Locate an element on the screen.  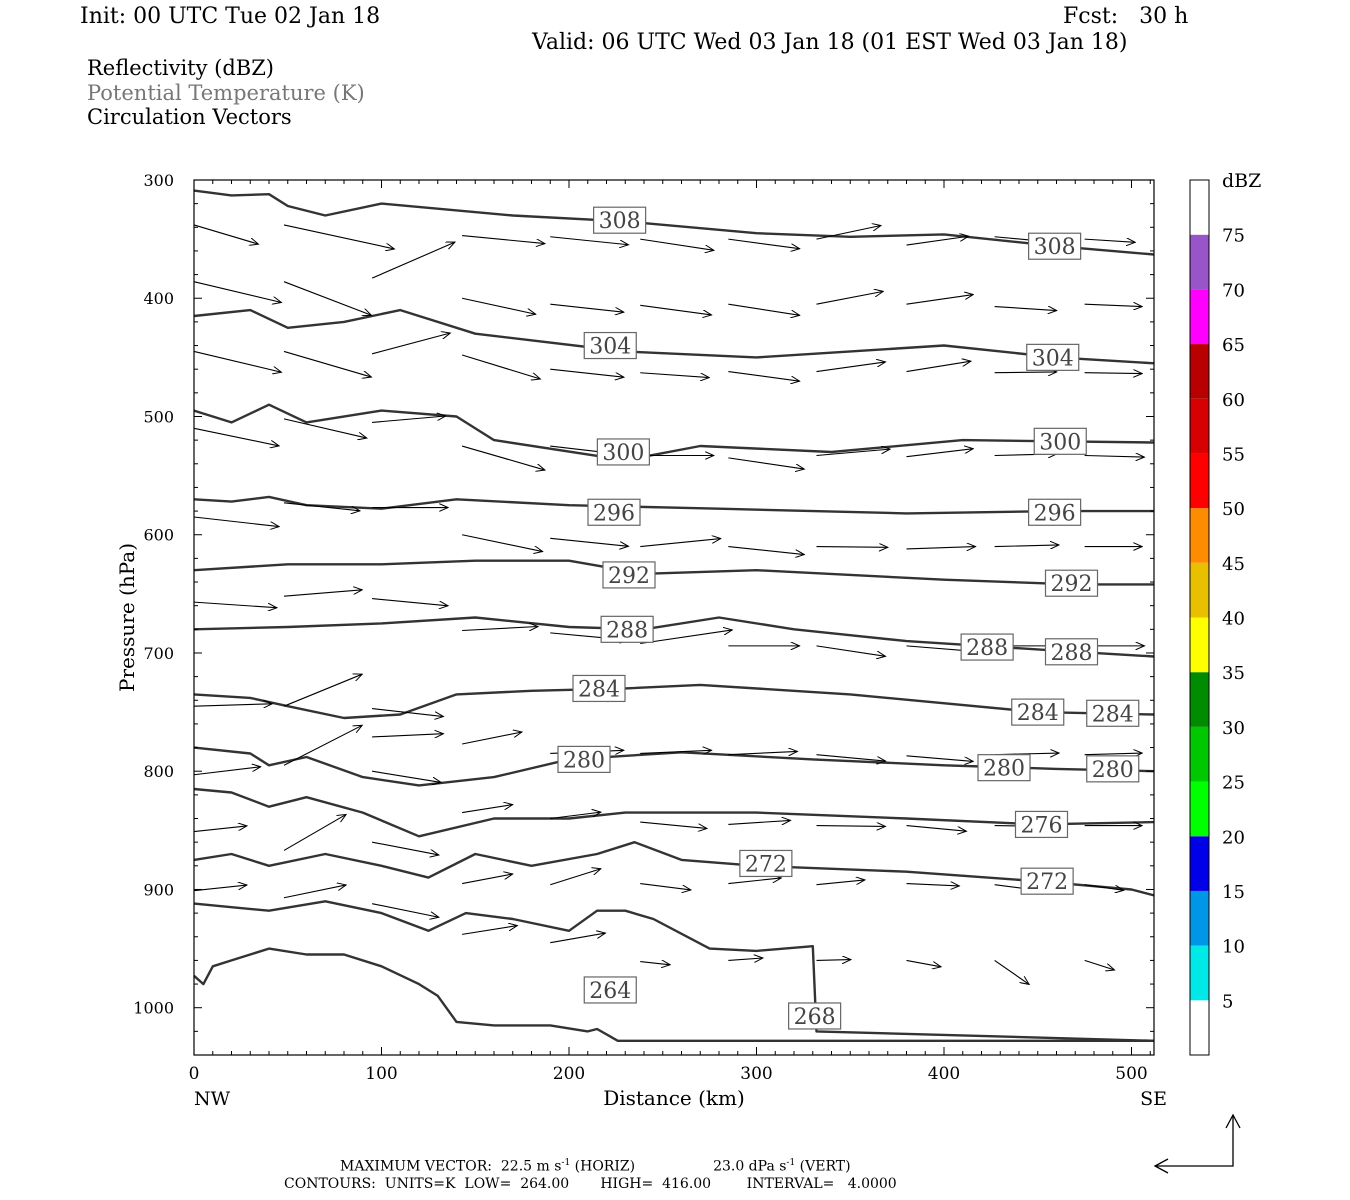
colorbar-level-label: 50 is located at coordinates (1233, 509).